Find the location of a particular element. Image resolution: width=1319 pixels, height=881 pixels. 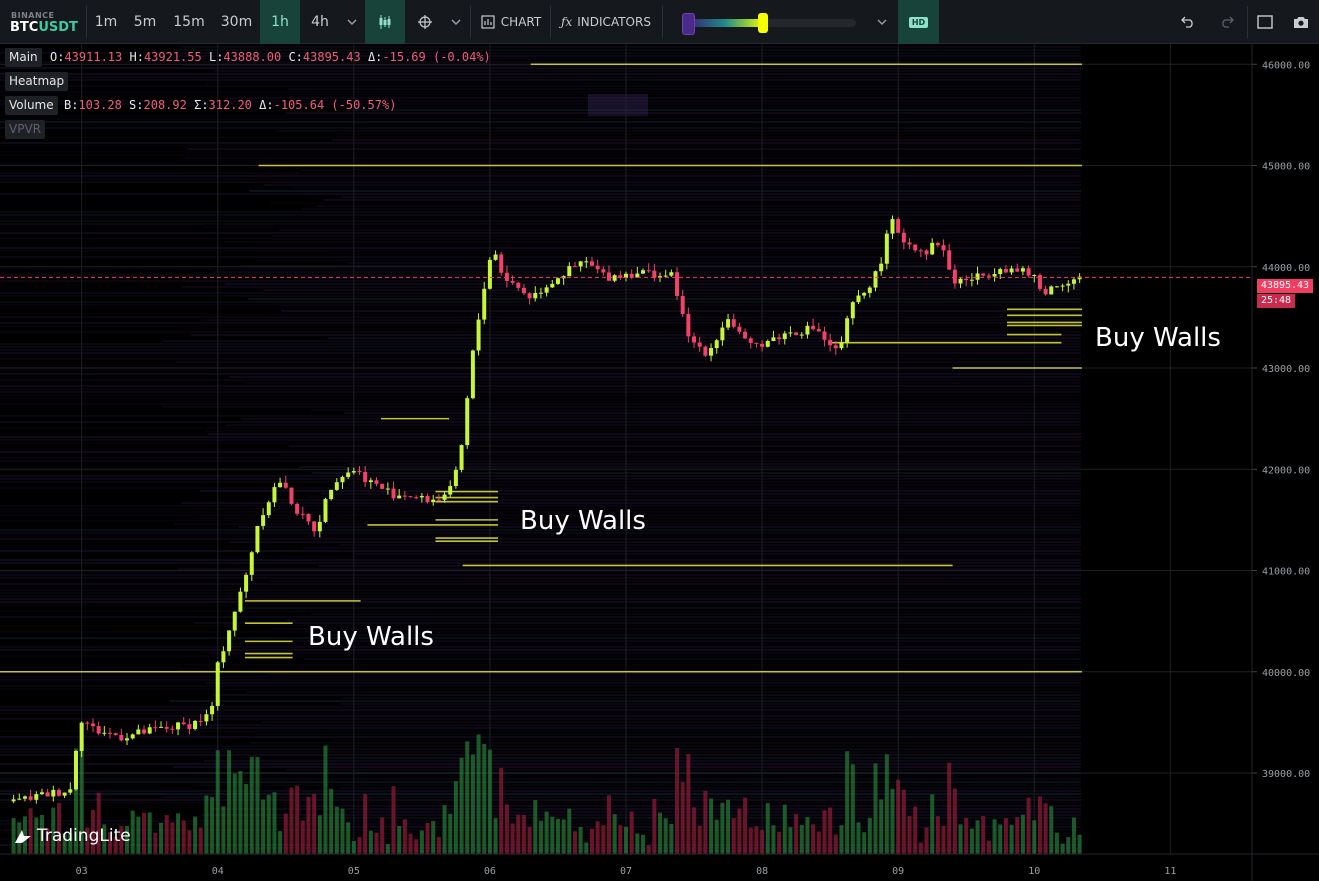

slider-min-handle is located at coordinates (688, 24).